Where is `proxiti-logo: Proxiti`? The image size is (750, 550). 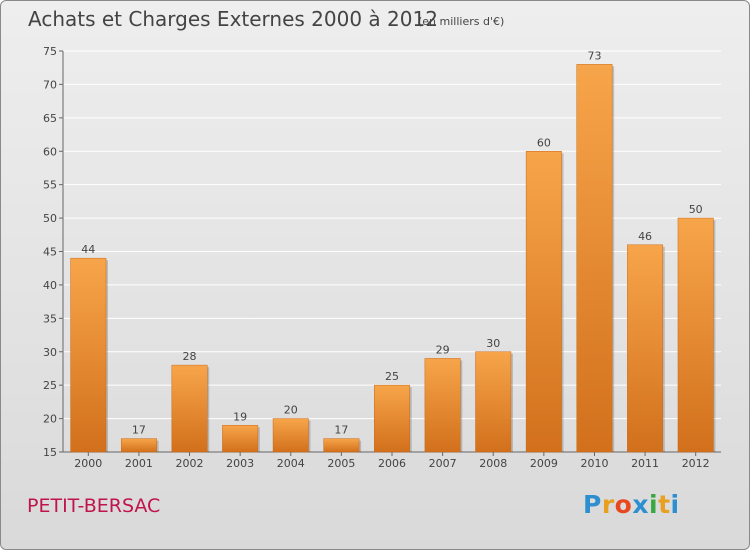
proxiti-logo: Proxiti is located at coordinates (631, 504).